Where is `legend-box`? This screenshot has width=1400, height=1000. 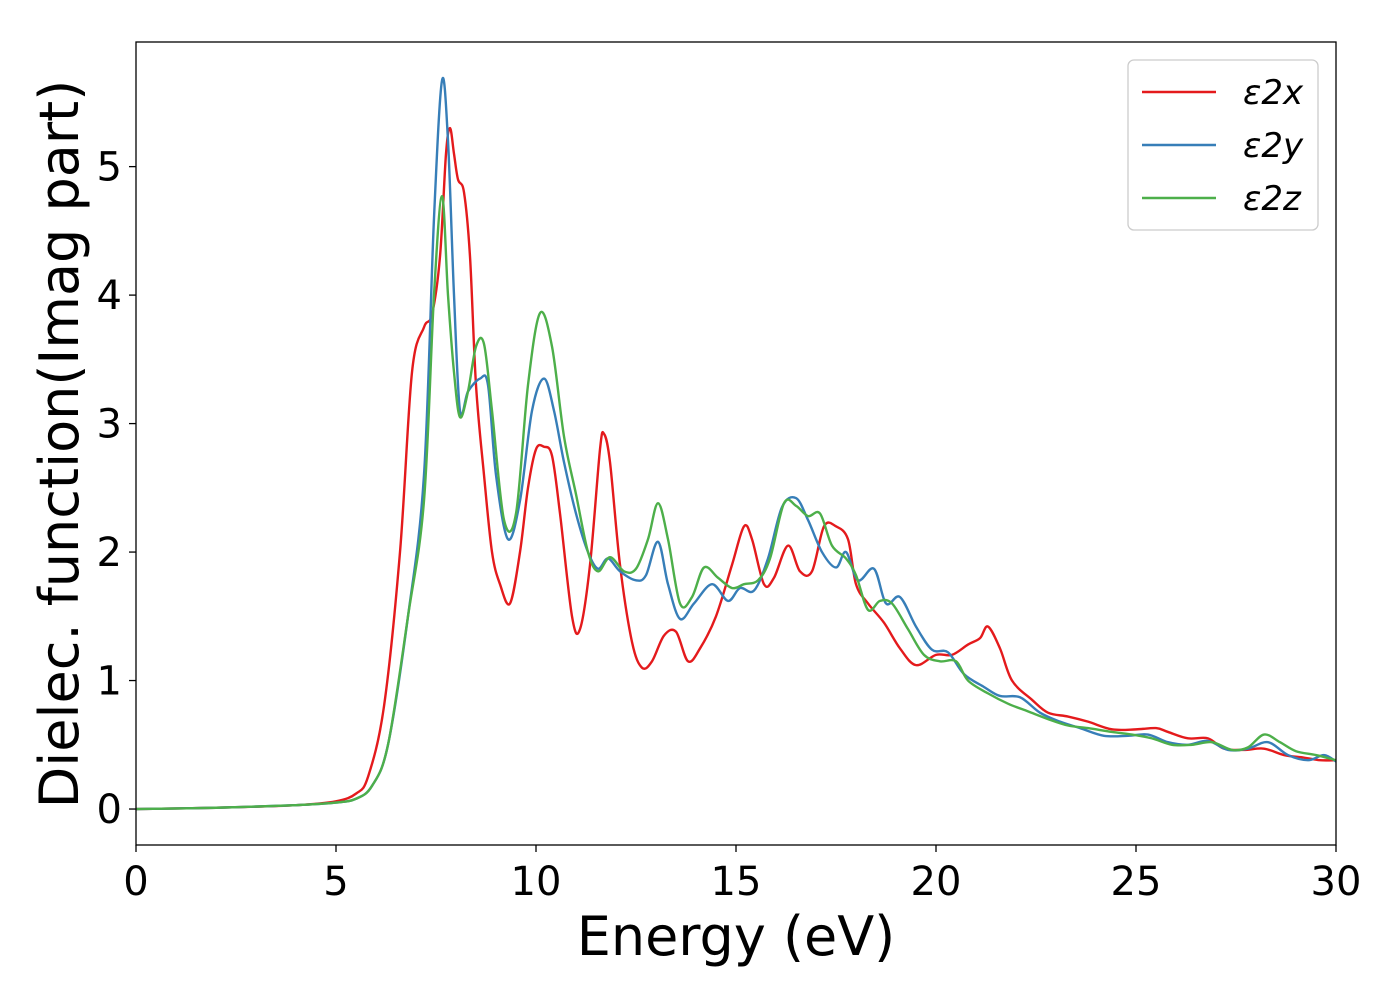
legend-box is located at coordinates (1223, 145).